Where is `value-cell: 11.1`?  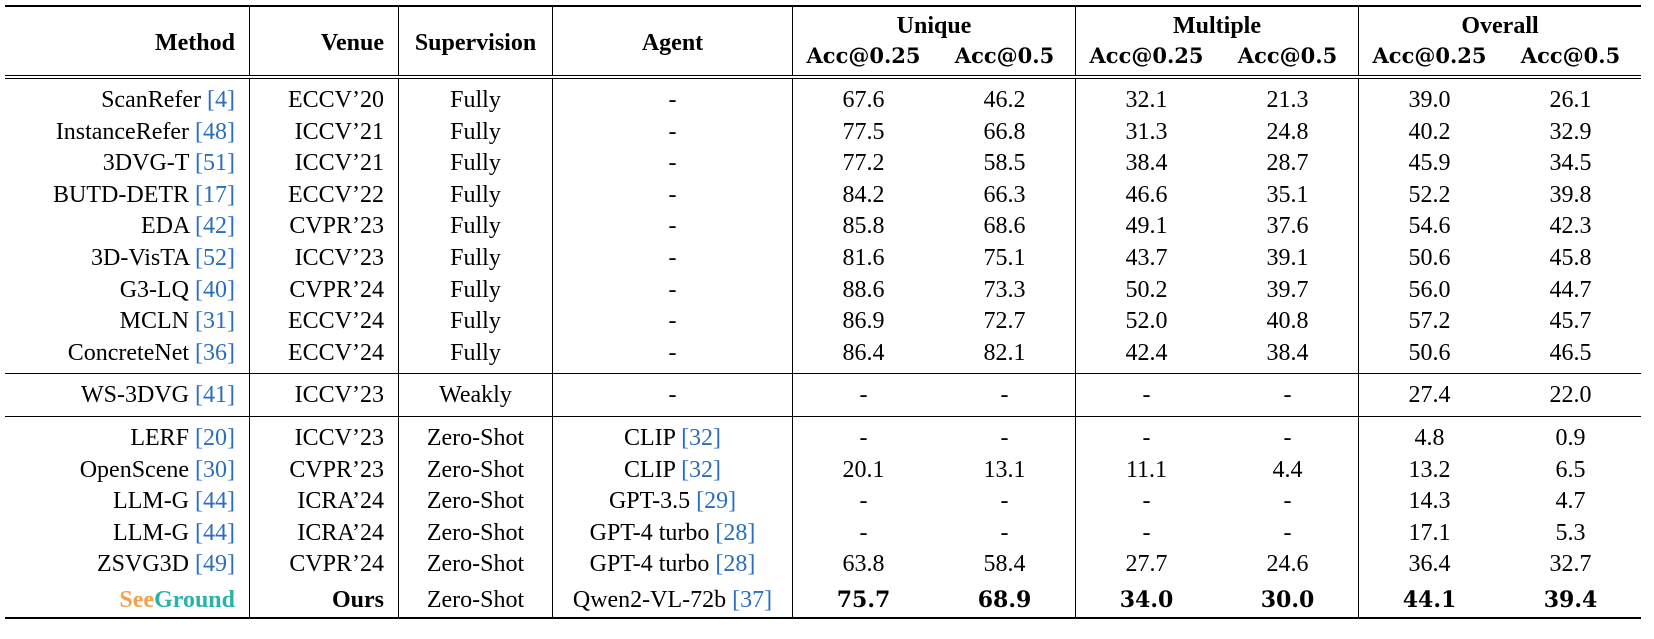
value-cell: 11.1 is located at coordinates (1146, 469).